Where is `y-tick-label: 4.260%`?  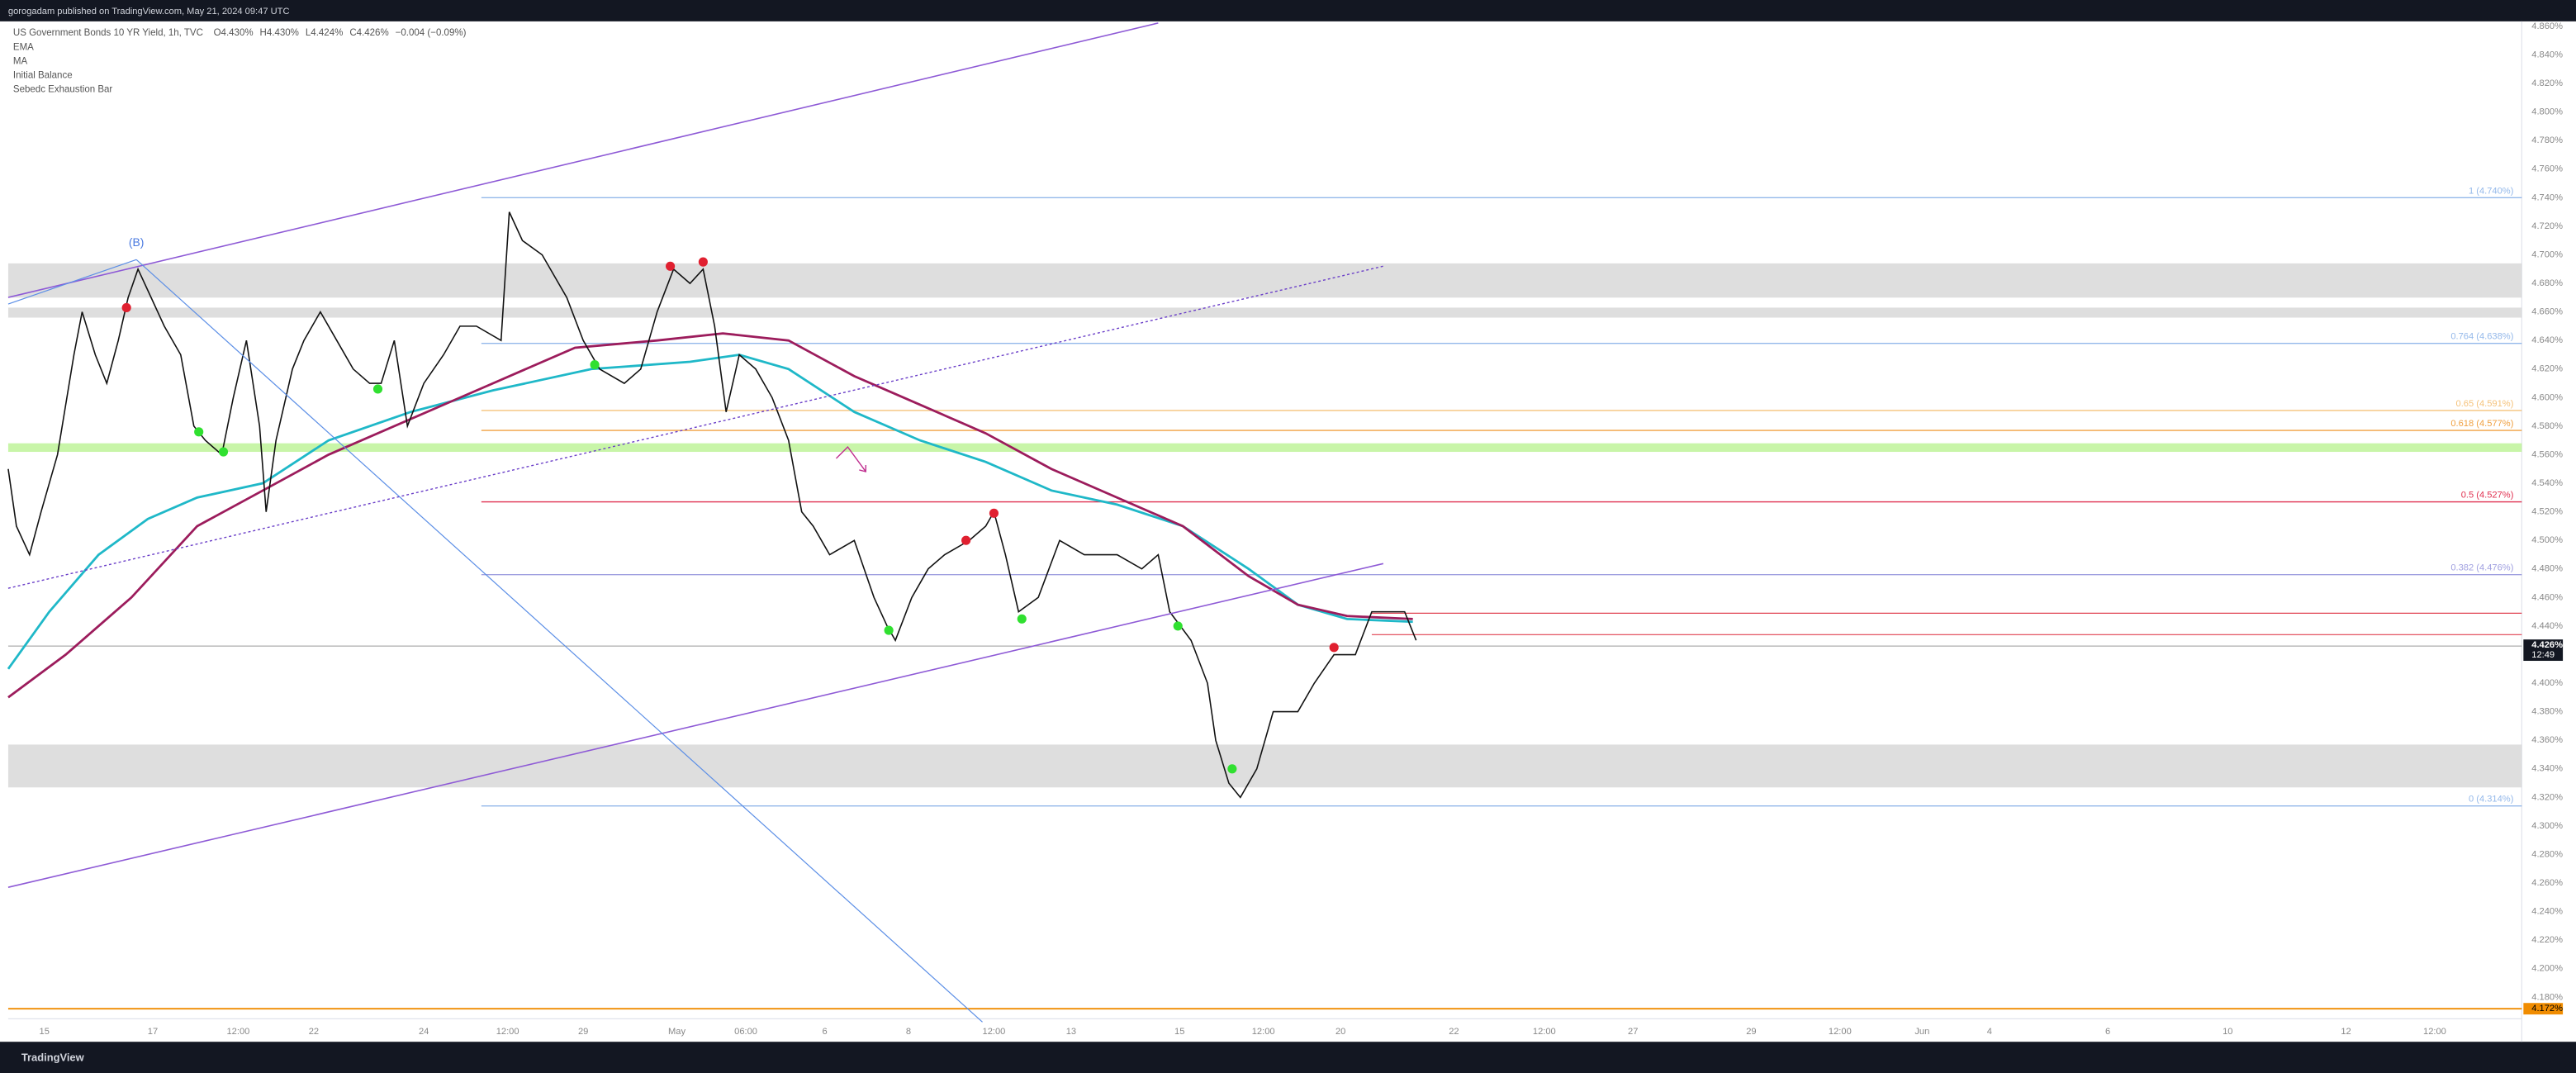 y-tick-label: 4.260% is located at coordinates (2547, 883).